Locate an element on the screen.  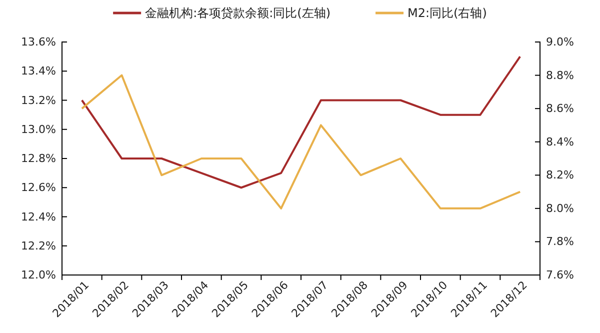
y-tick-label: 12.8% is located at coordinates (38, 159).